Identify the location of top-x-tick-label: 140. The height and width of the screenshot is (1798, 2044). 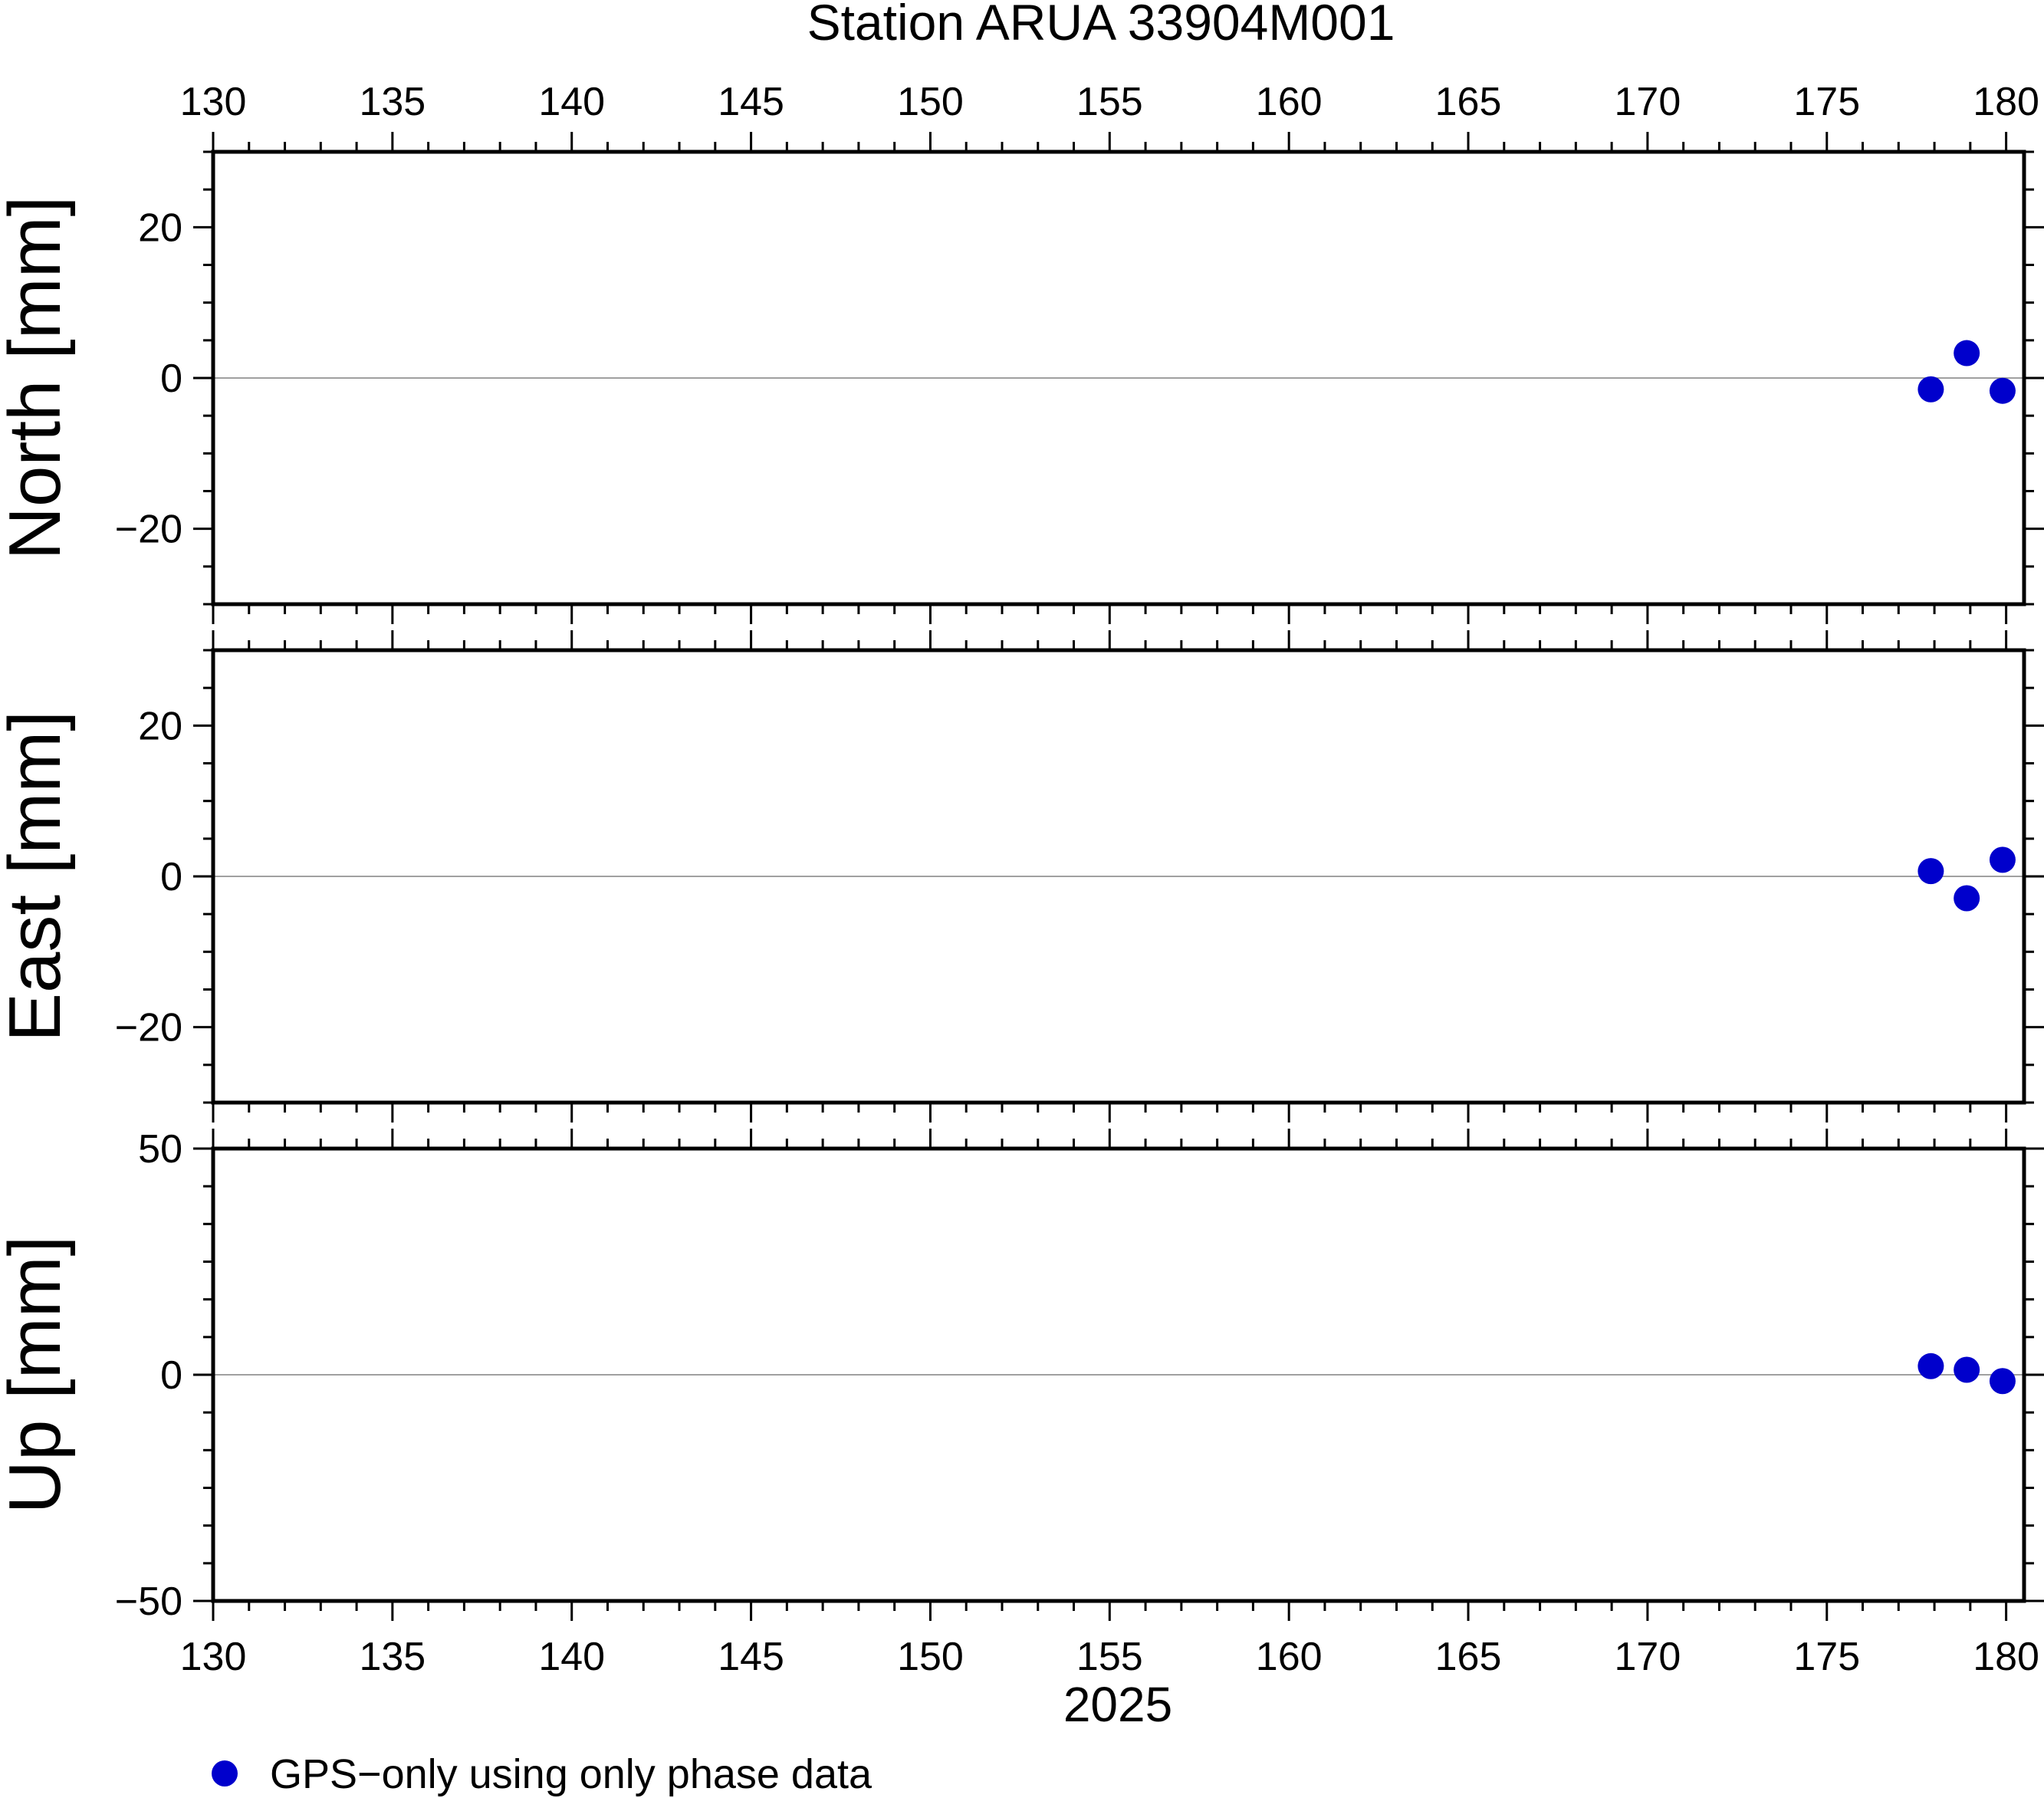
(572, 102).